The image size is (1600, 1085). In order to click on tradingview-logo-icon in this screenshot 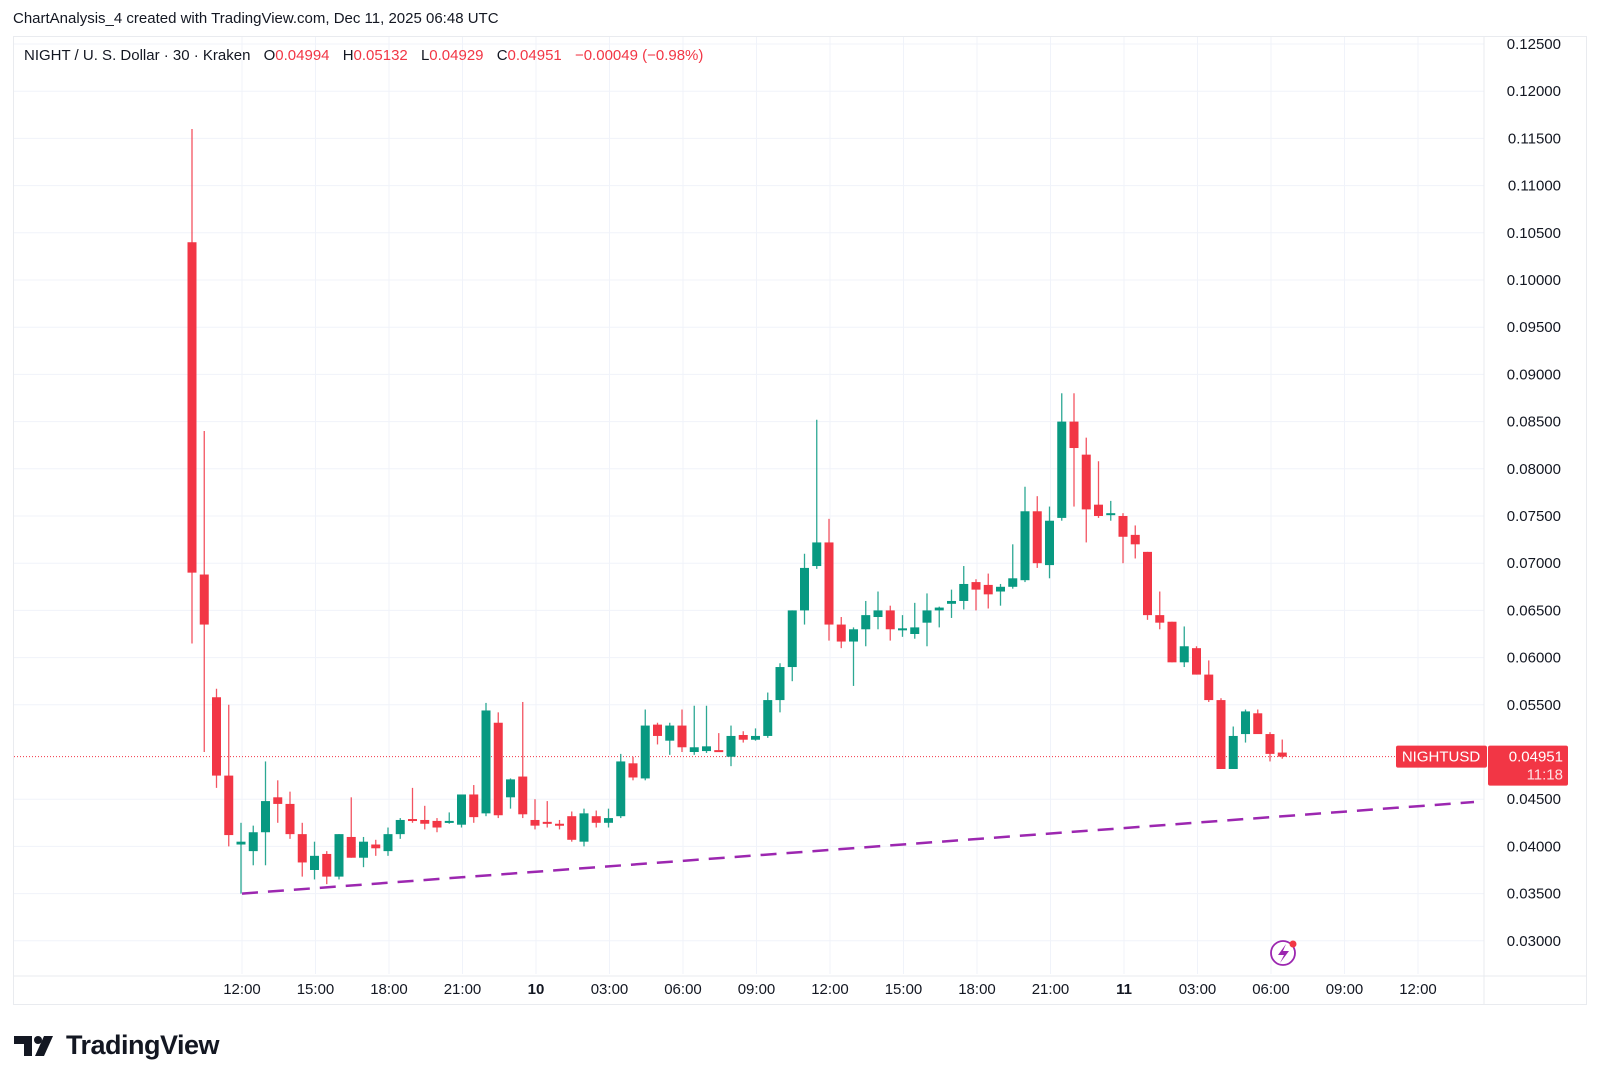, I will do `click(33, 1045)`.